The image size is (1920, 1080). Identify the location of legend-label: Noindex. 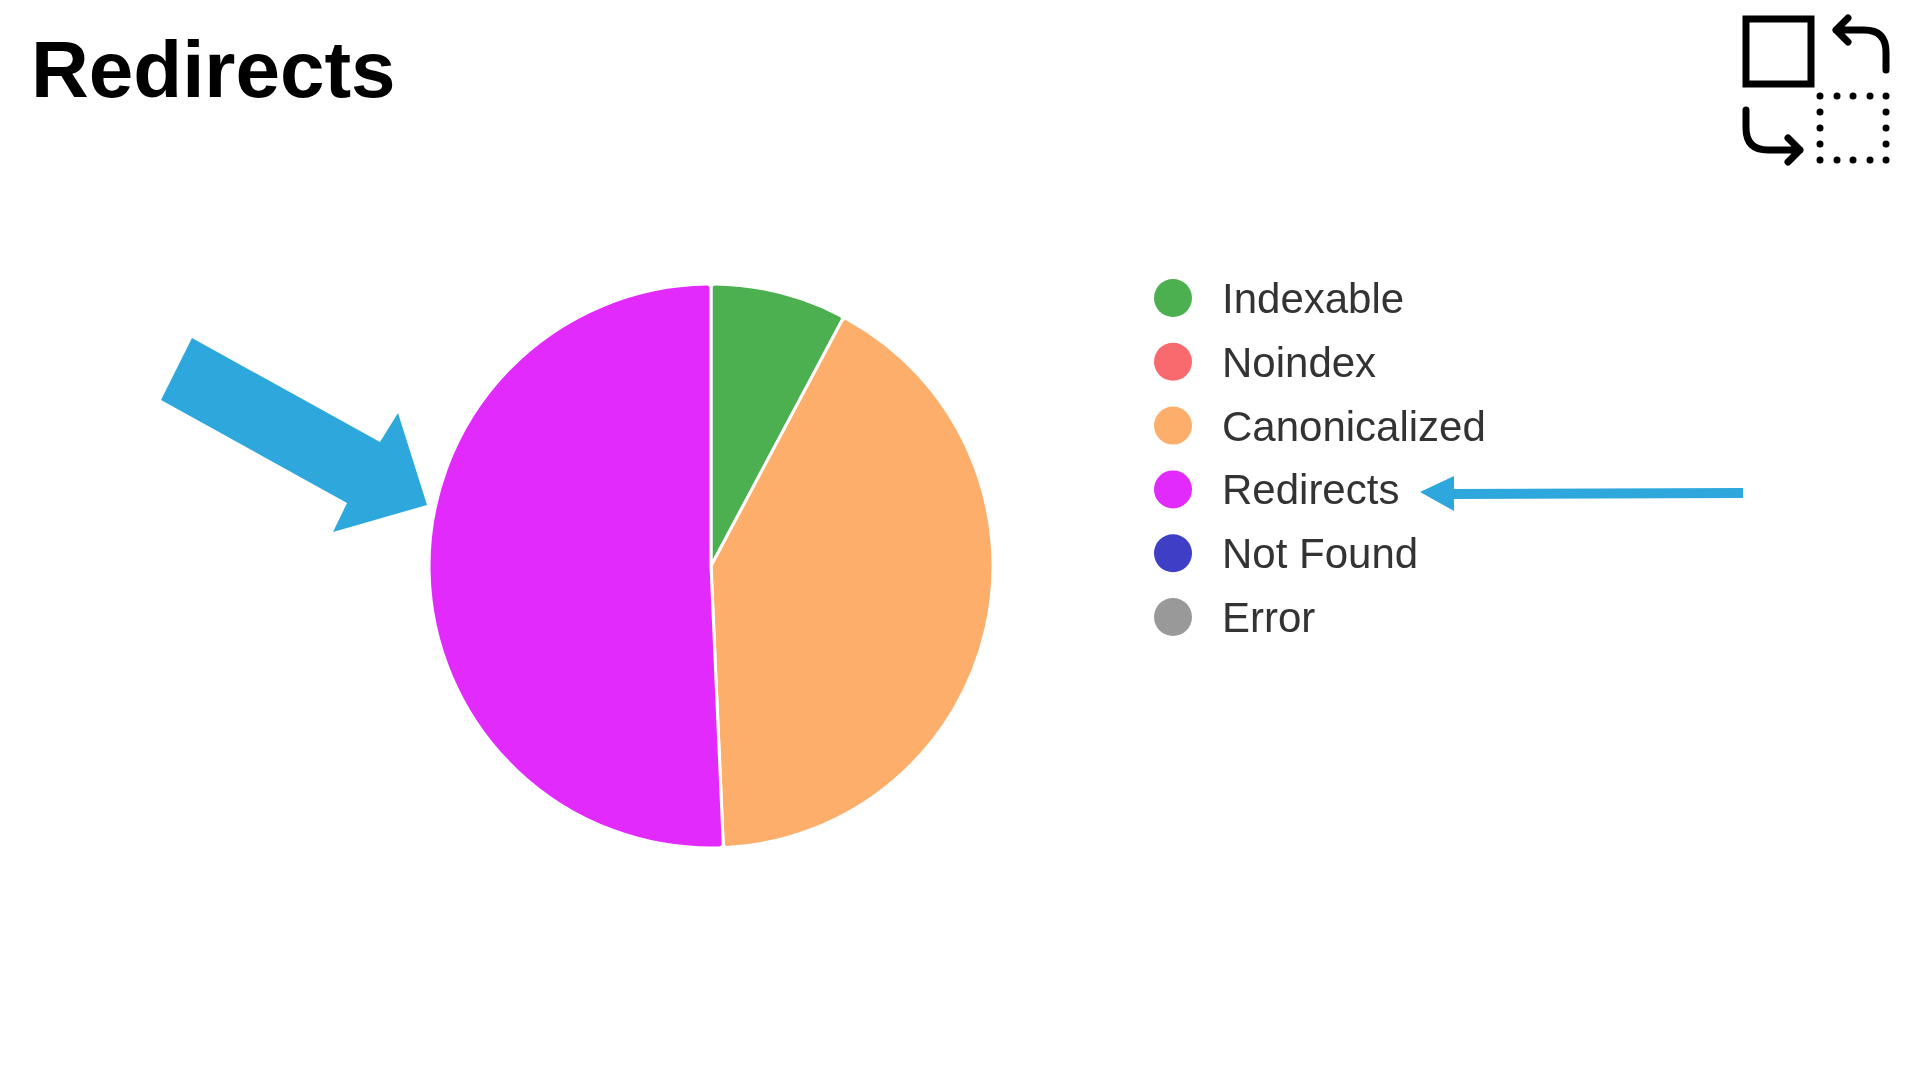
(1299, 362).